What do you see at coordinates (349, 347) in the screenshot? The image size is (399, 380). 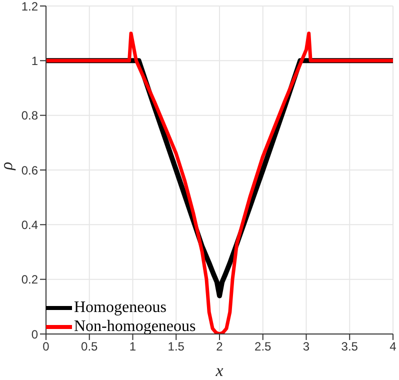 I see `x-tick-label: 3.5` at bounding box center [349, 347].